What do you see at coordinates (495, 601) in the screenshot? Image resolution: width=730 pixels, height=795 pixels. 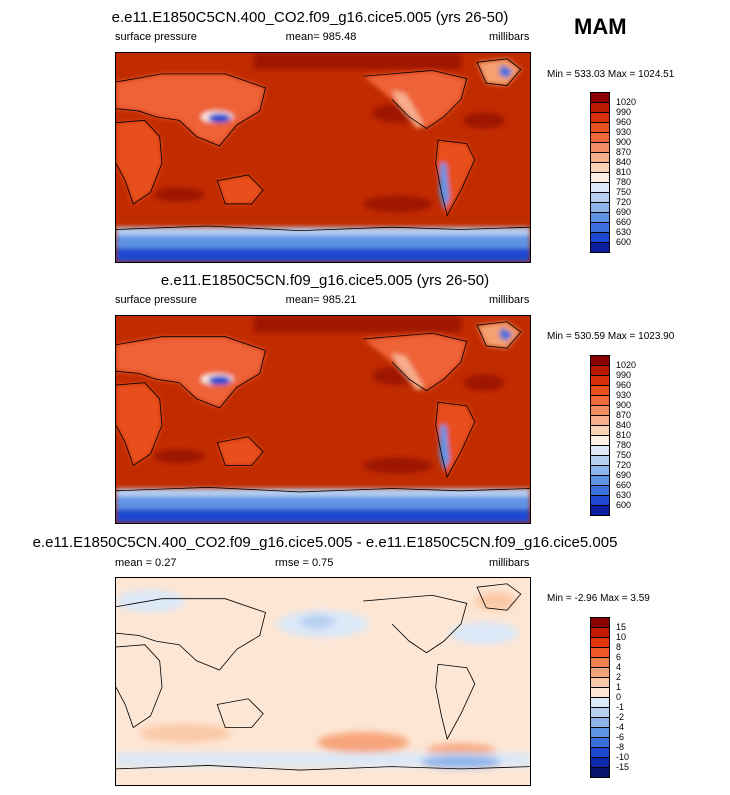 I see `greenland-positive` at bounding box center [495, 601].